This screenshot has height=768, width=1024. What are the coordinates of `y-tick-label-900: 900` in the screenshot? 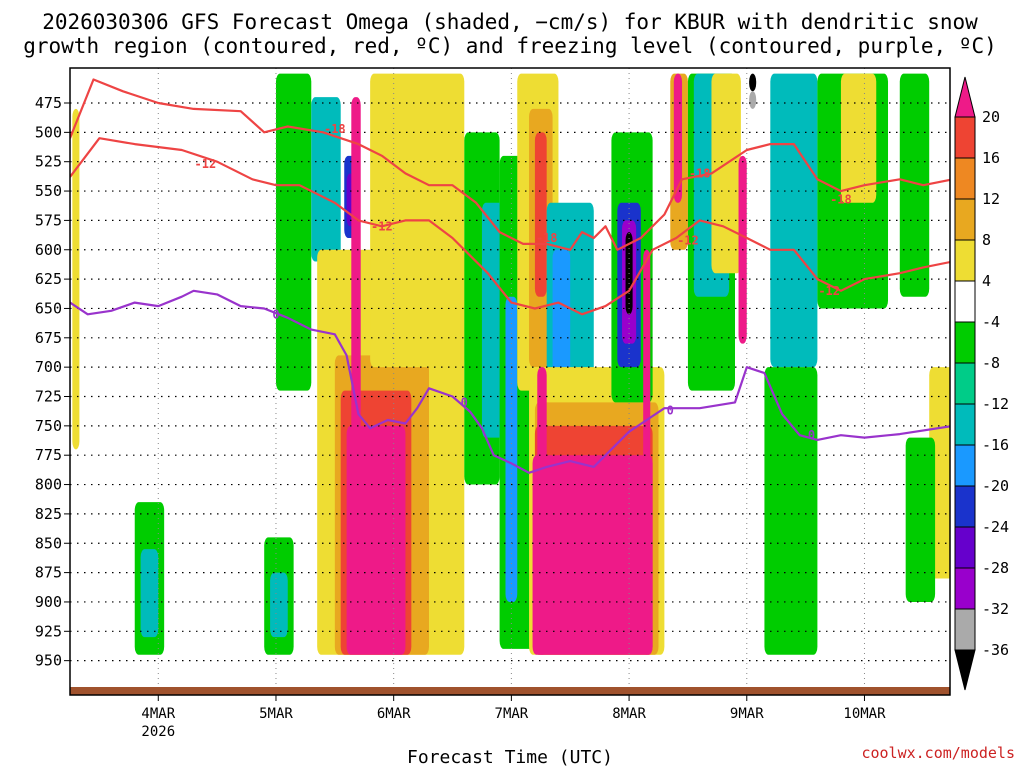 It's located at (48, 602).